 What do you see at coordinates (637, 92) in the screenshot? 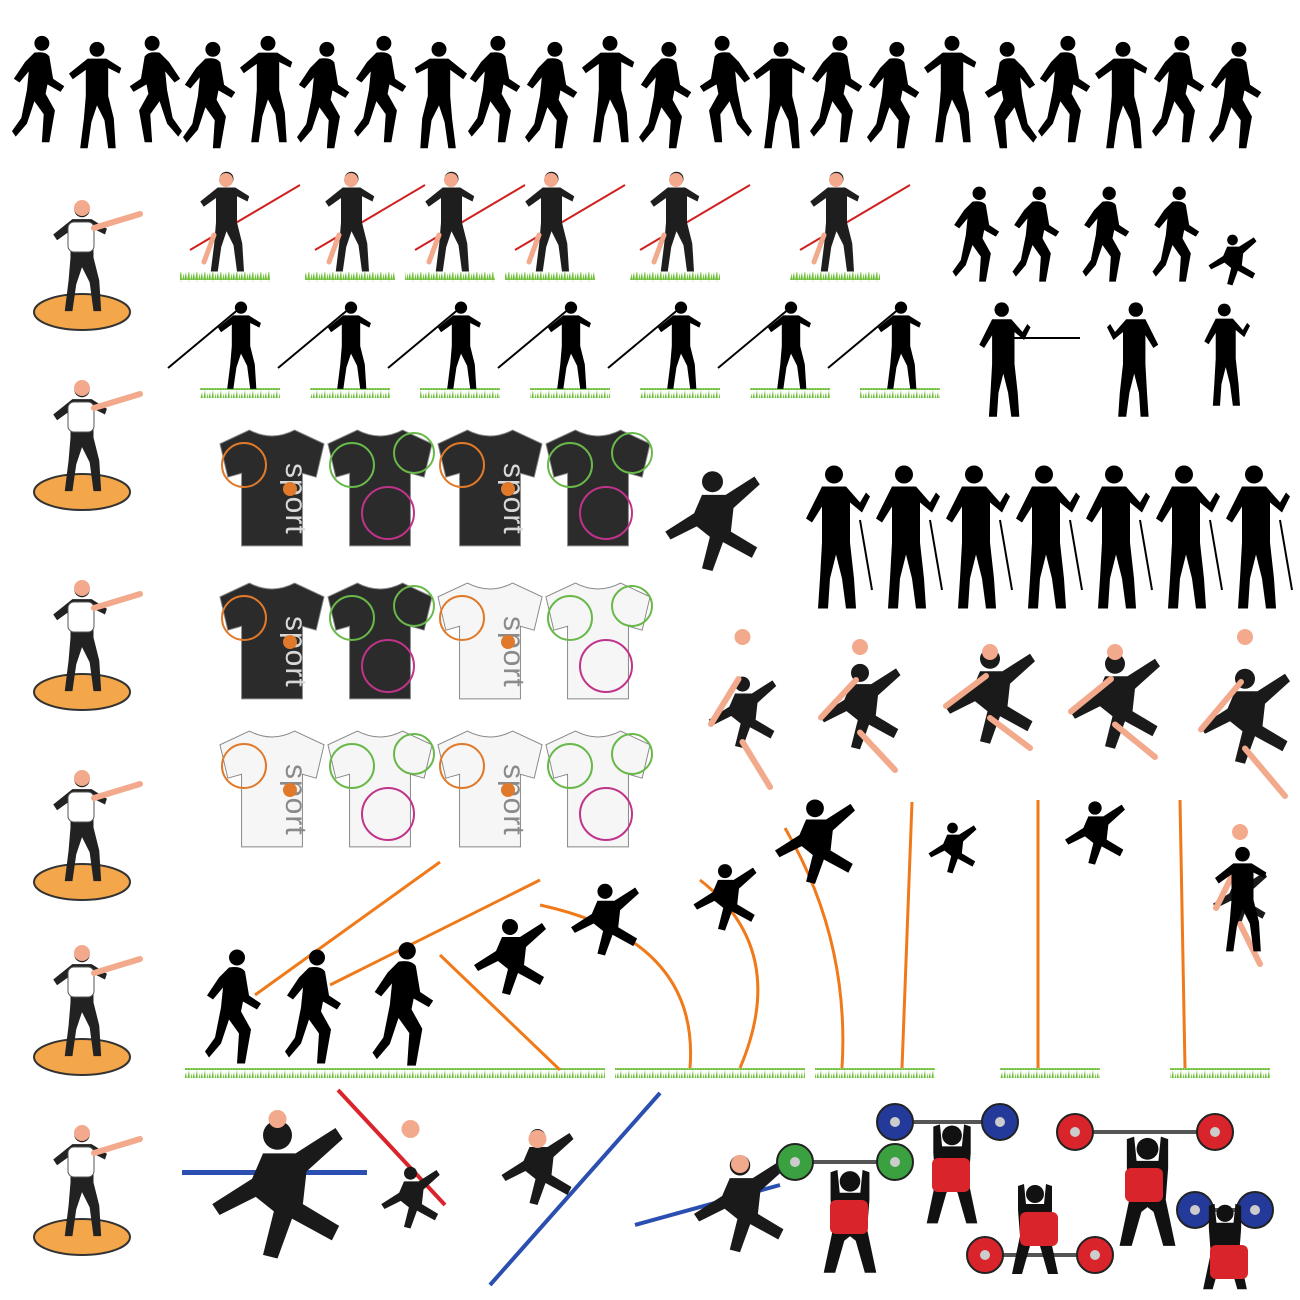
I see `runners-row` at bounding box center [637, 92].